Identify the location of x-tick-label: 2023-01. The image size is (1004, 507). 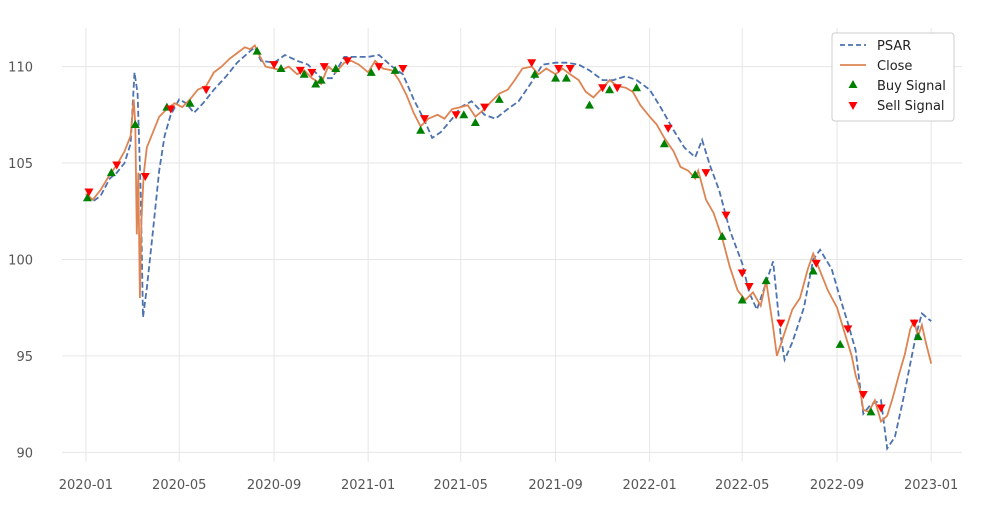
(931, 485).